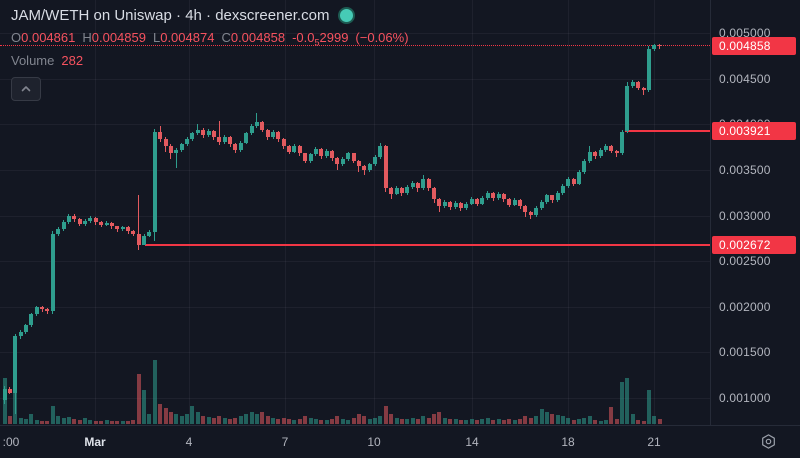 Image resolution: width=800 pixels, height=458 pixels. What do you see at coordinates (745, 33) in the screenshot?
I see `price-axis-label: 0.005000` at bounding box center [745, 33].